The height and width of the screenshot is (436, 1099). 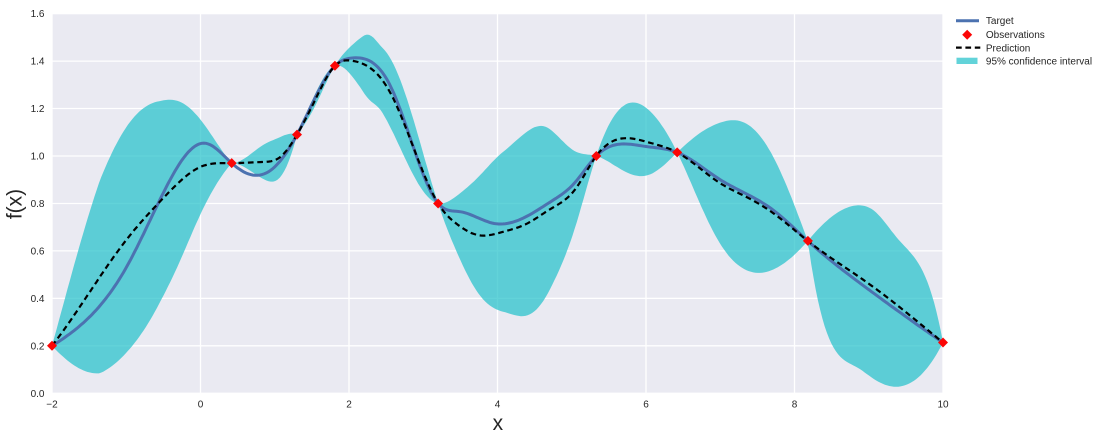 I want to click on svg-text: 0.4, so click(x=38, y=299).